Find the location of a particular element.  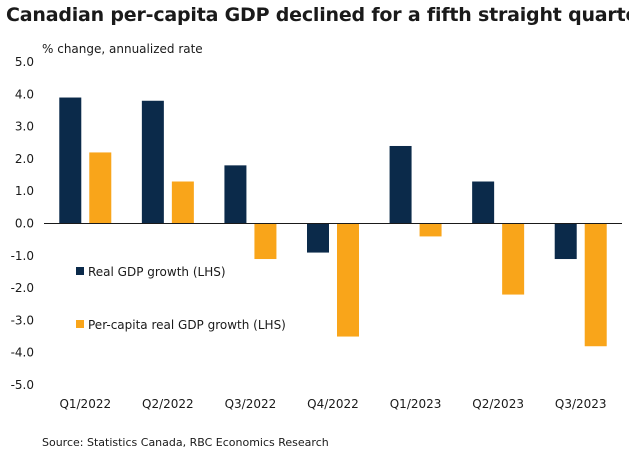

x-tick-label: Q3/2023 is located at coordinates (581, 404).